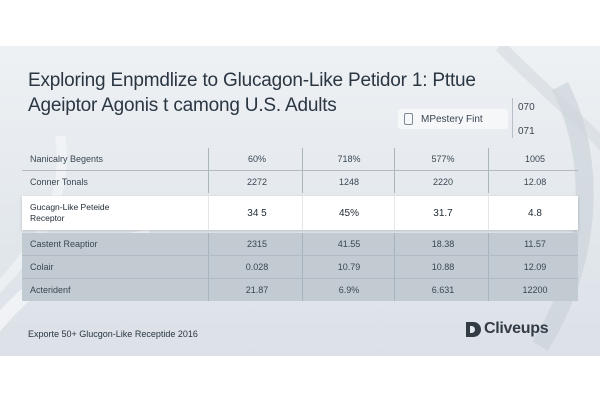  Describe the element at coordinates (473, 329) in the screenshot. I see `logo-mark-icon` at that location.